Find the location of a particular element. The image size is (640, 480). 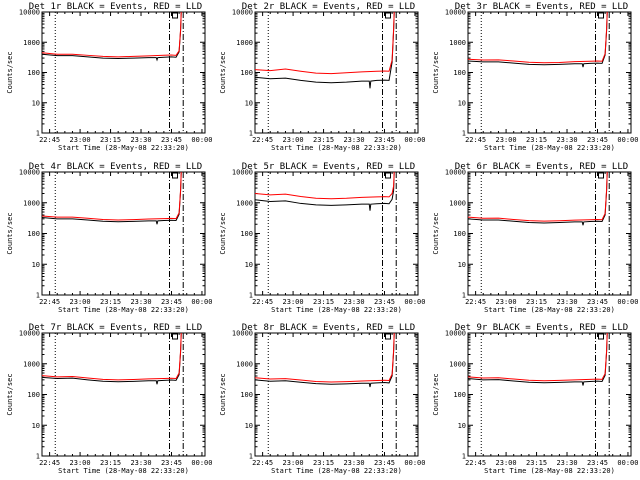

panel-title: Det 4r BLACK = Events, RED = LLD is located at coordinates (115, 167).